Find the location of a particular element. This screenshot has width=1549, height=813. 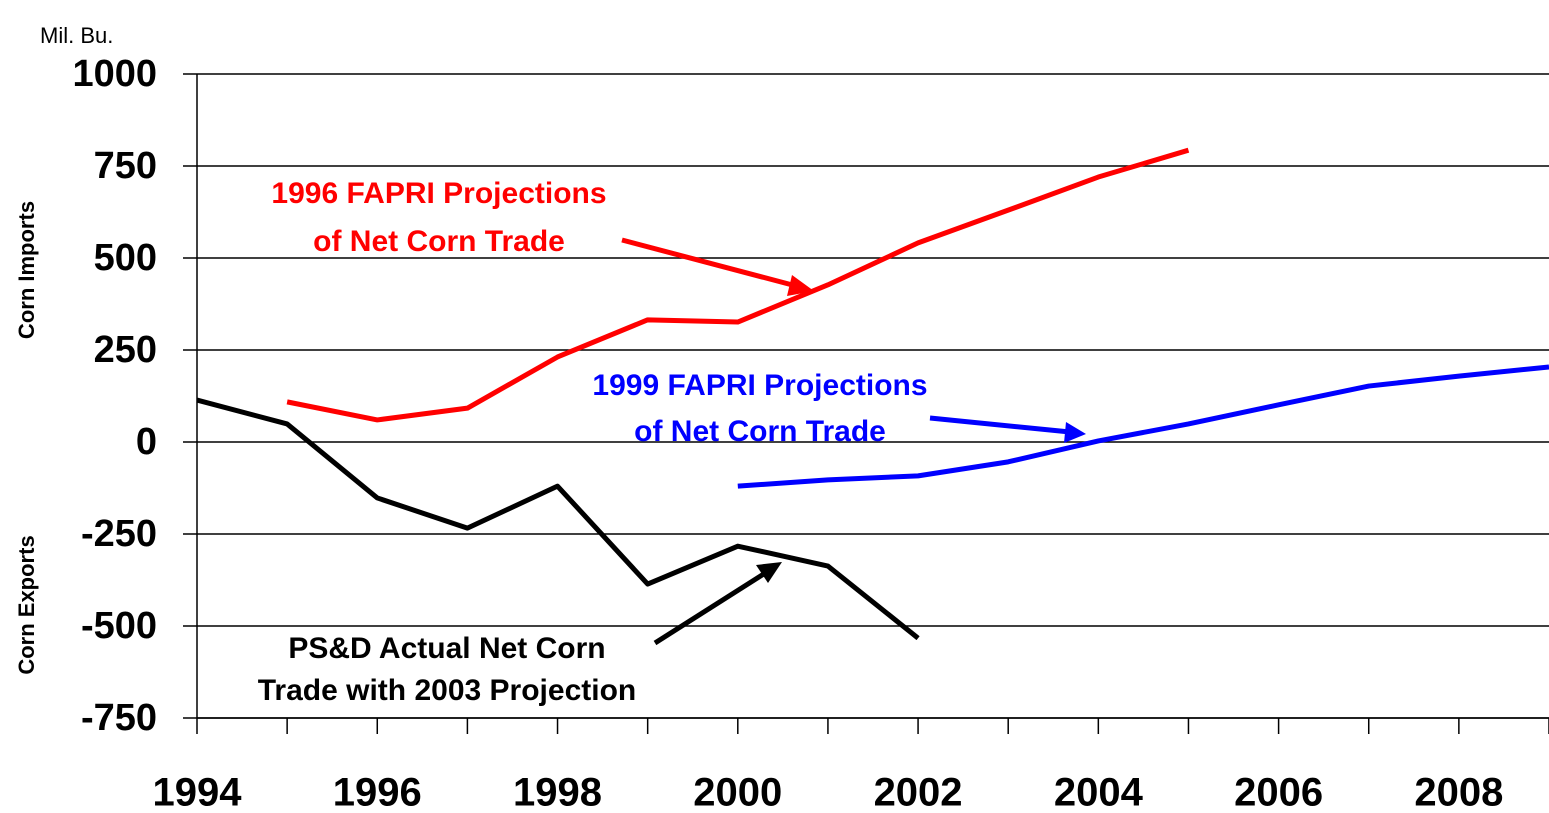

x-tick-label: 2004 is located at coordinates (1099, 792).